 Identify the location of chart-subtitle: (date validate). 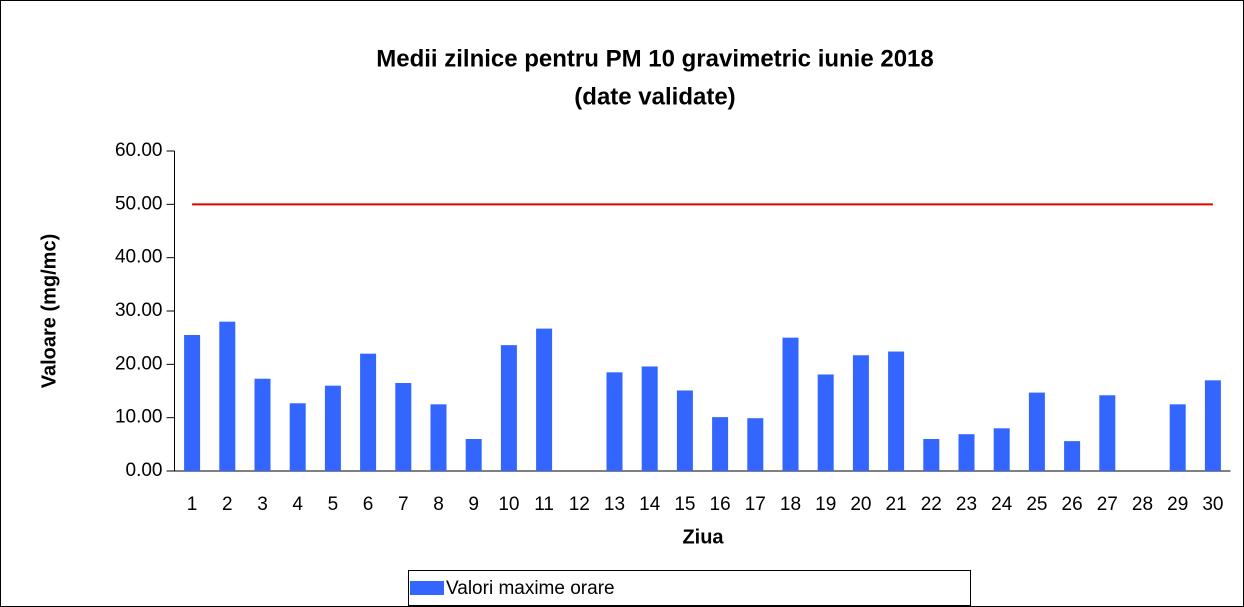
(654, 96).